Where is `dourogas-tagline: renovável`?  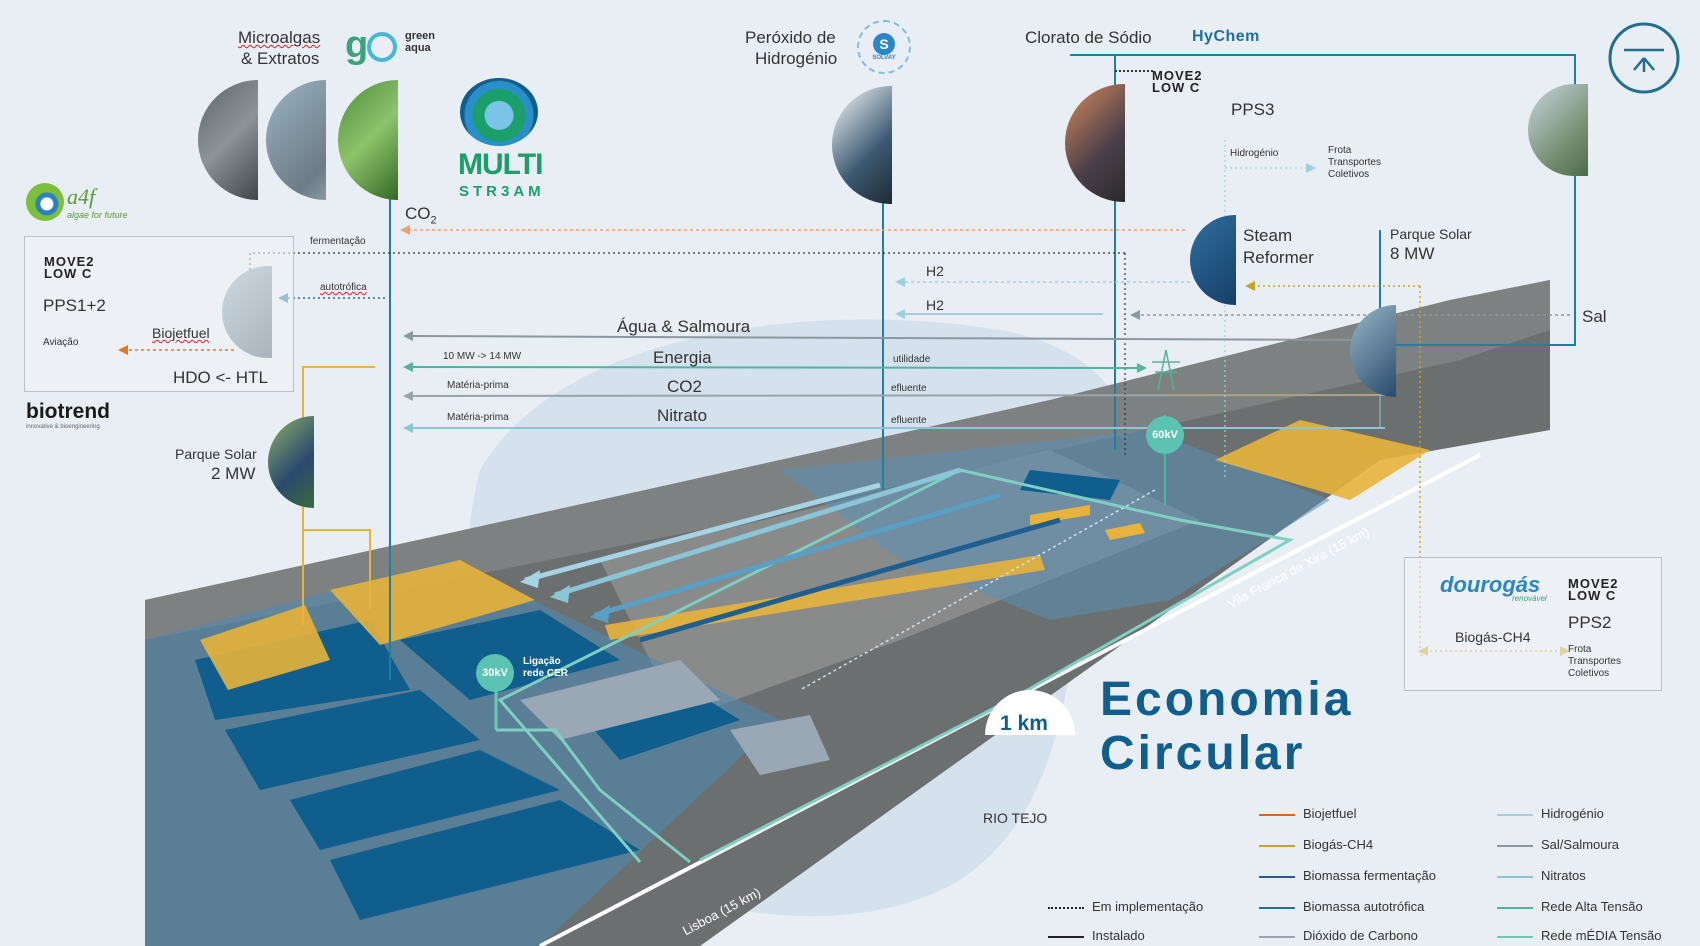 dourogas-tagline: renovável is located at coordinates (1529, 598).